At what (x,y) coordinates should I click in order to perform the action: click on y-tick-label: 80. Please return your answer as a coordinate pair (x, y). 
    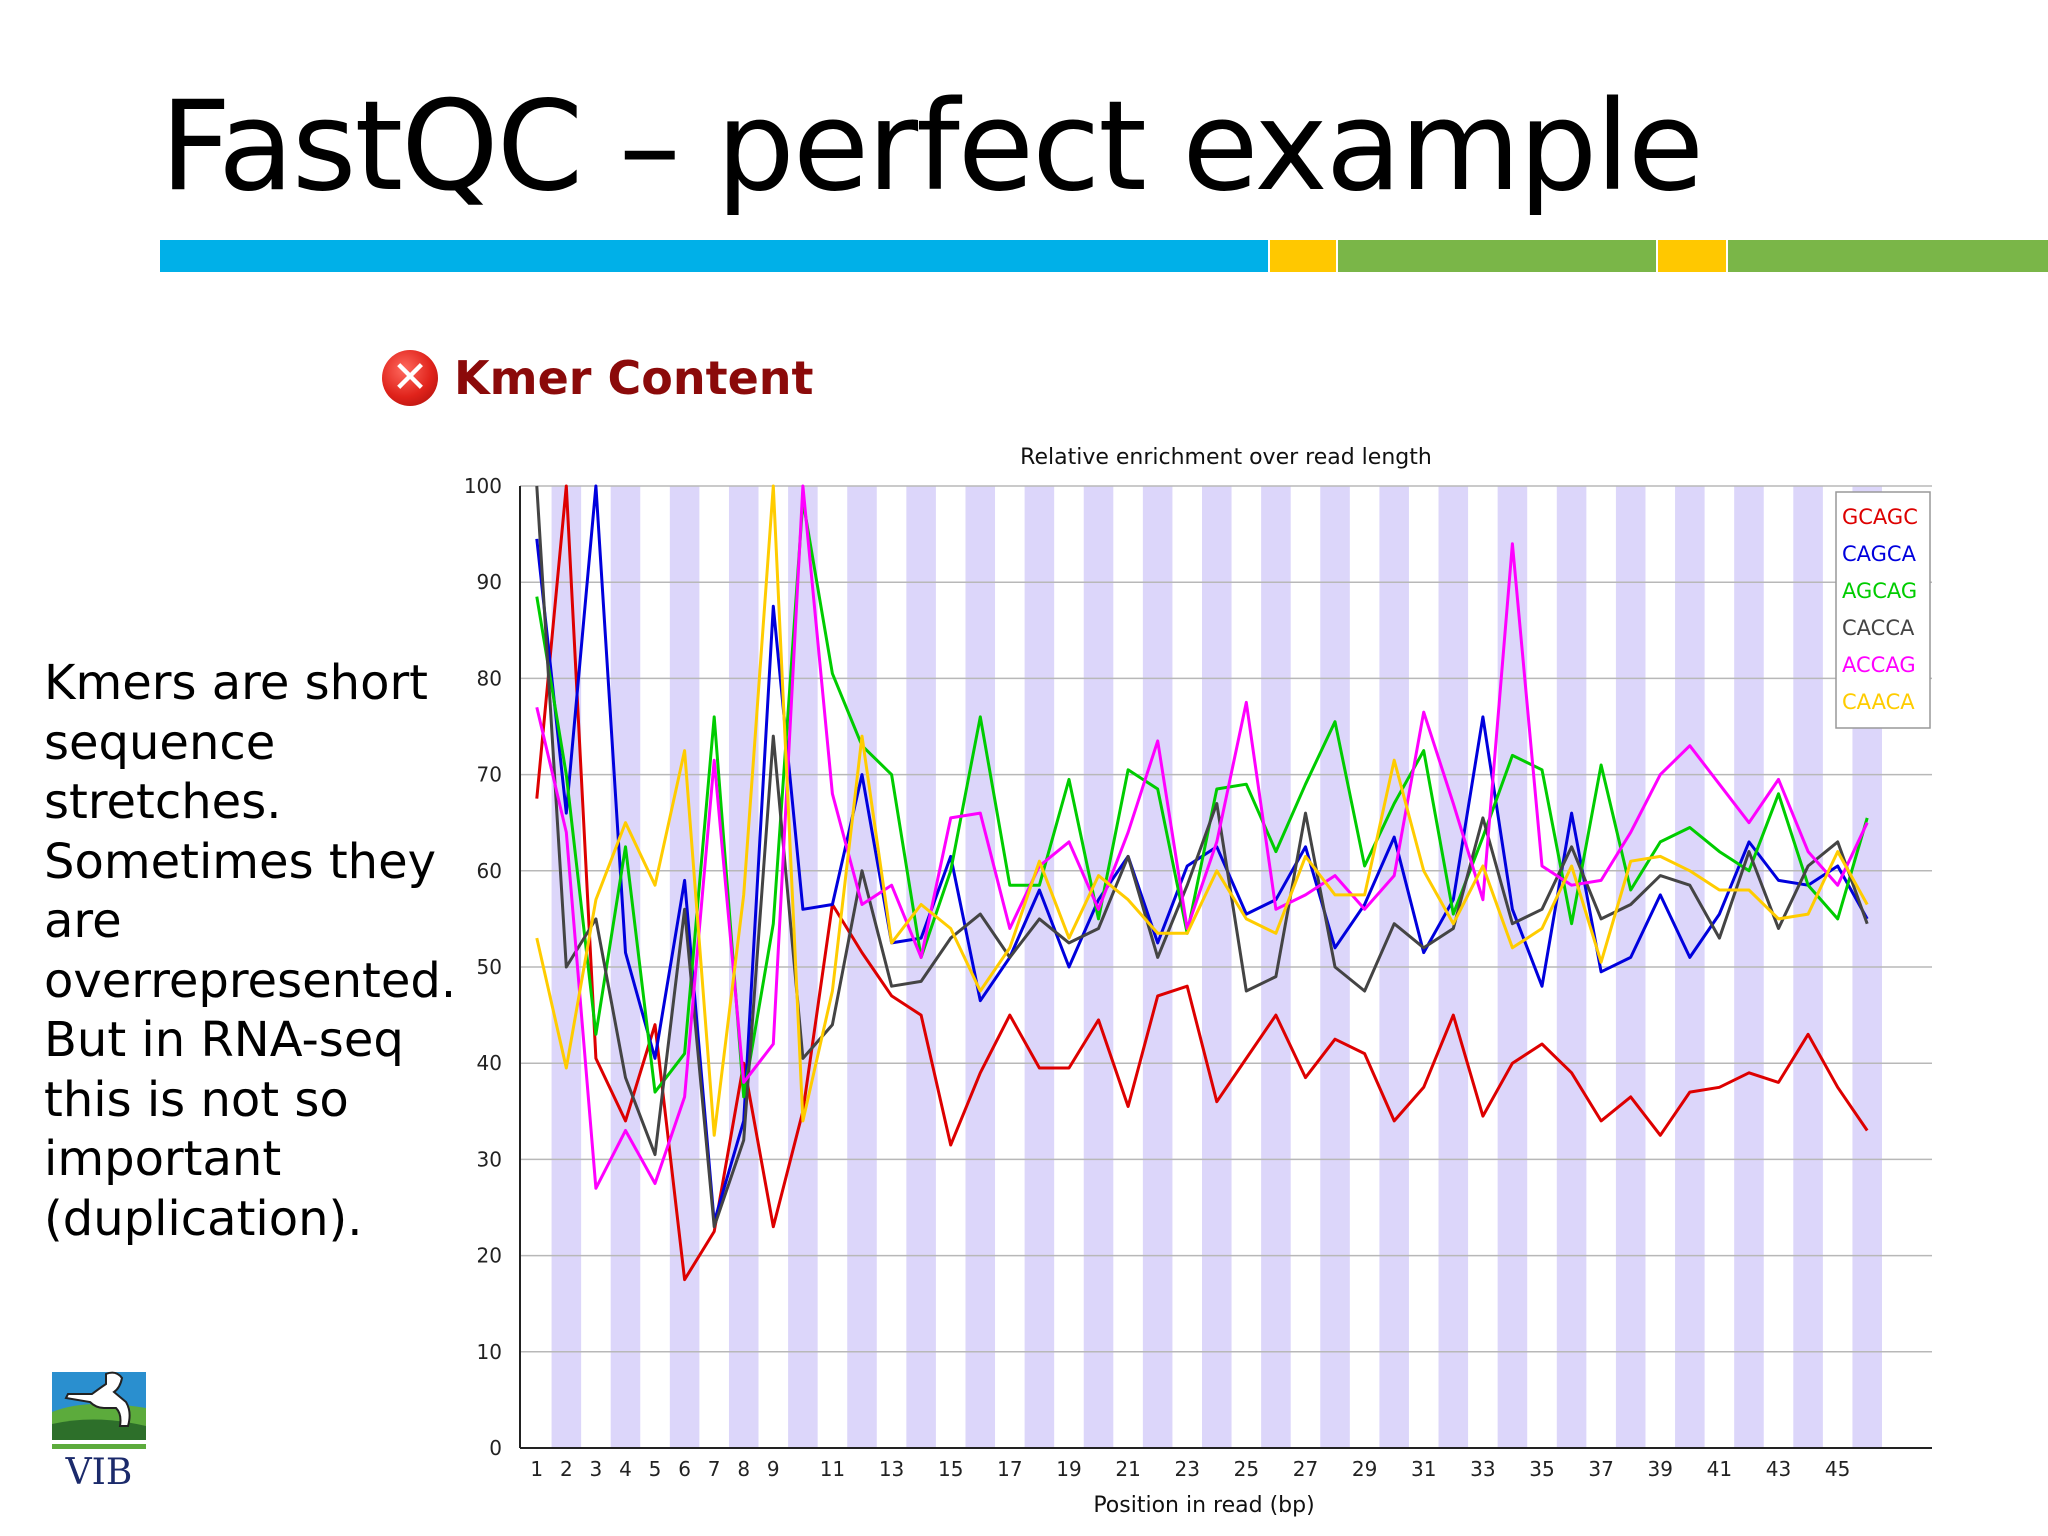
    Looking at the image, I should click on (489, 678).